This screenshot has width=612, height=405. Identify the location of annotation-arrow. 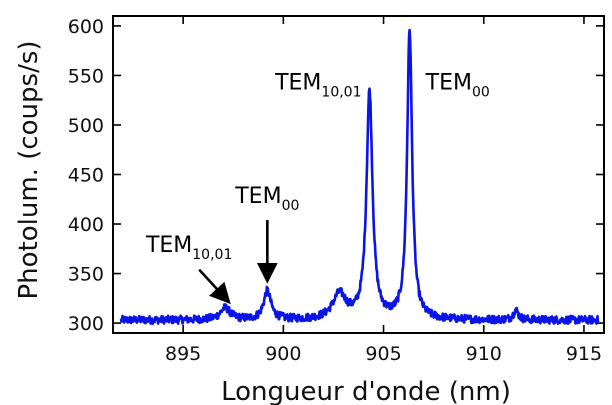
(214, 286).